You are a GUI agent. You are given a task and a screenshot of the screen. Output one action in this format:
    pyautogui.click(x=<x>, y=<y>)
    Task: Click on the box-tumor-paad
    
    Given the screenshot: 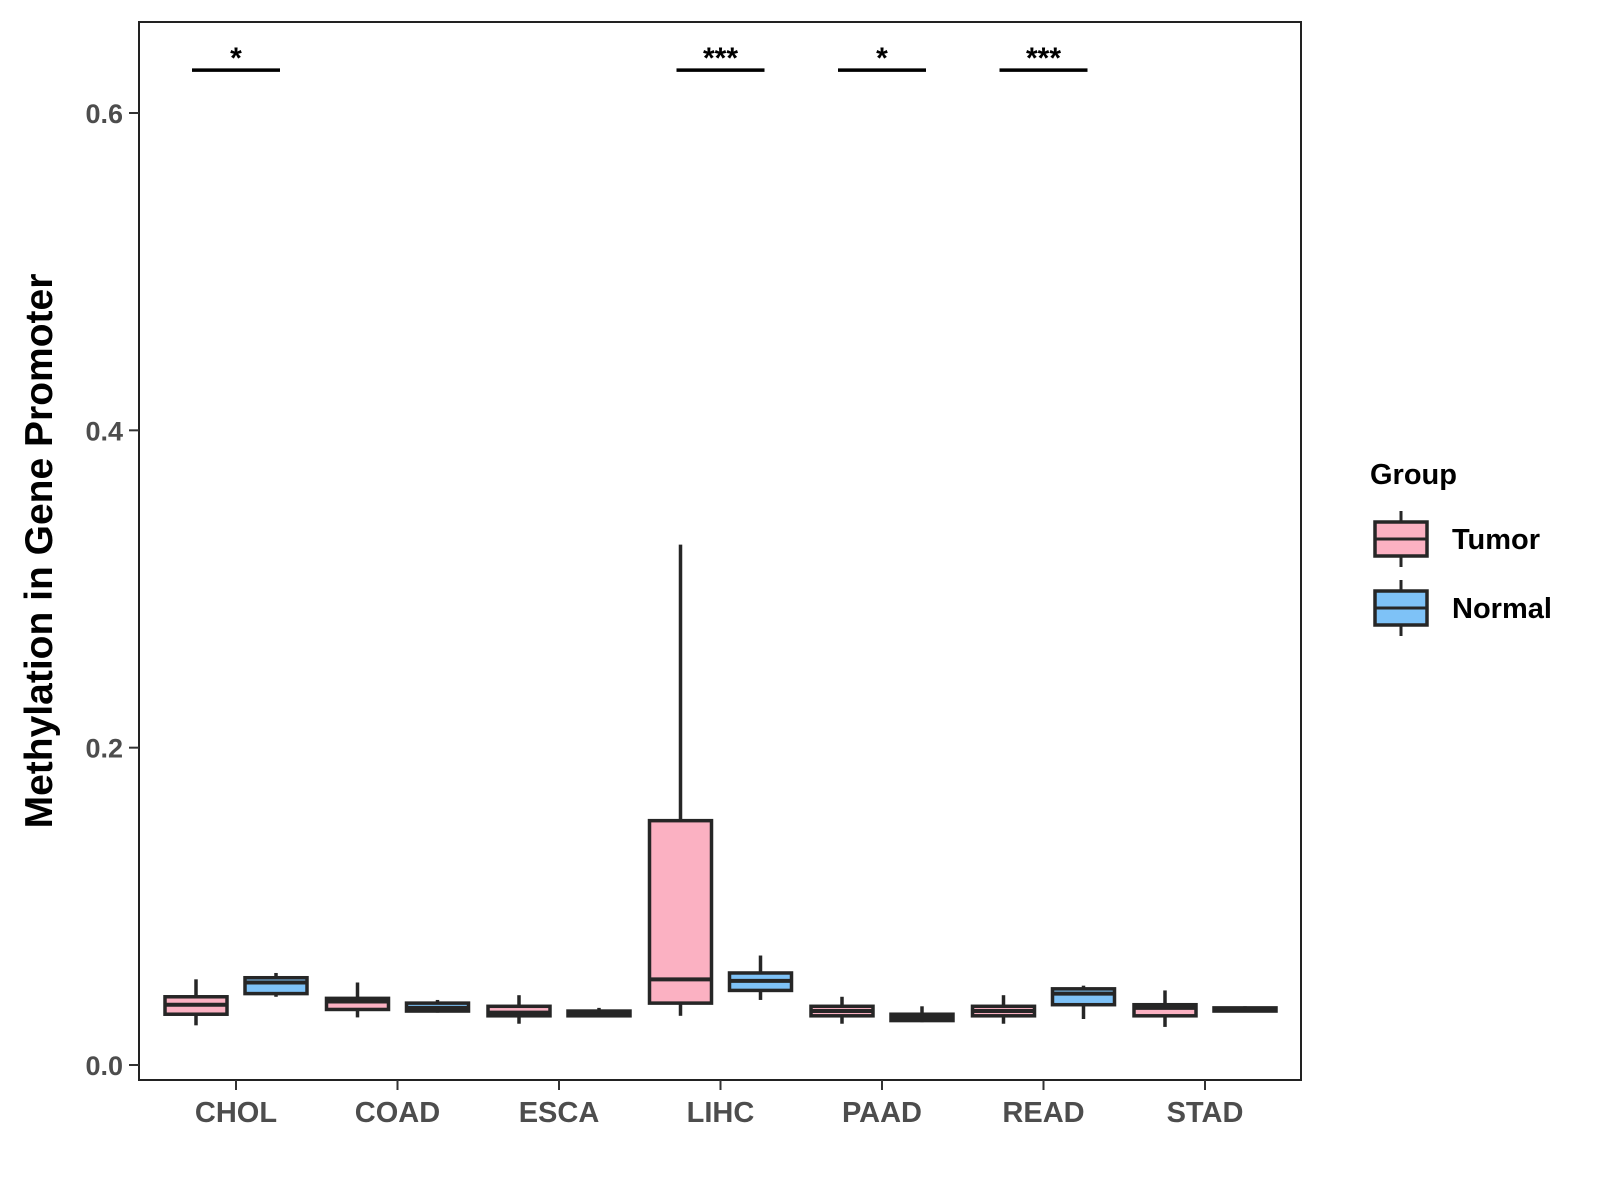 What is the action you would take?
    pyautogui.click(x=842, y=1010)
    